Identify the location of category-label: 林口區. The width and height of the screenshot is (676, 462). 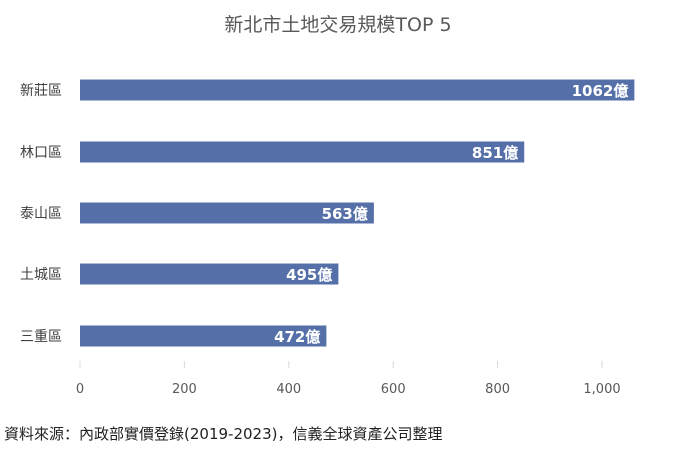
(41, 153).